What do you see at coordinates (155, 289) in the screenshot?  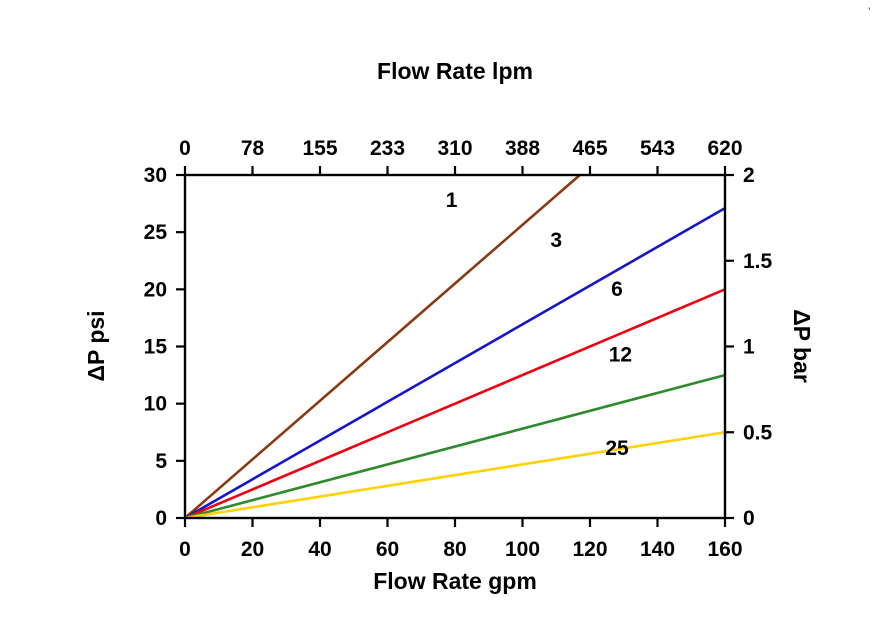 I see `y-left-tick-label: 20` at bounding box center [155, 289].